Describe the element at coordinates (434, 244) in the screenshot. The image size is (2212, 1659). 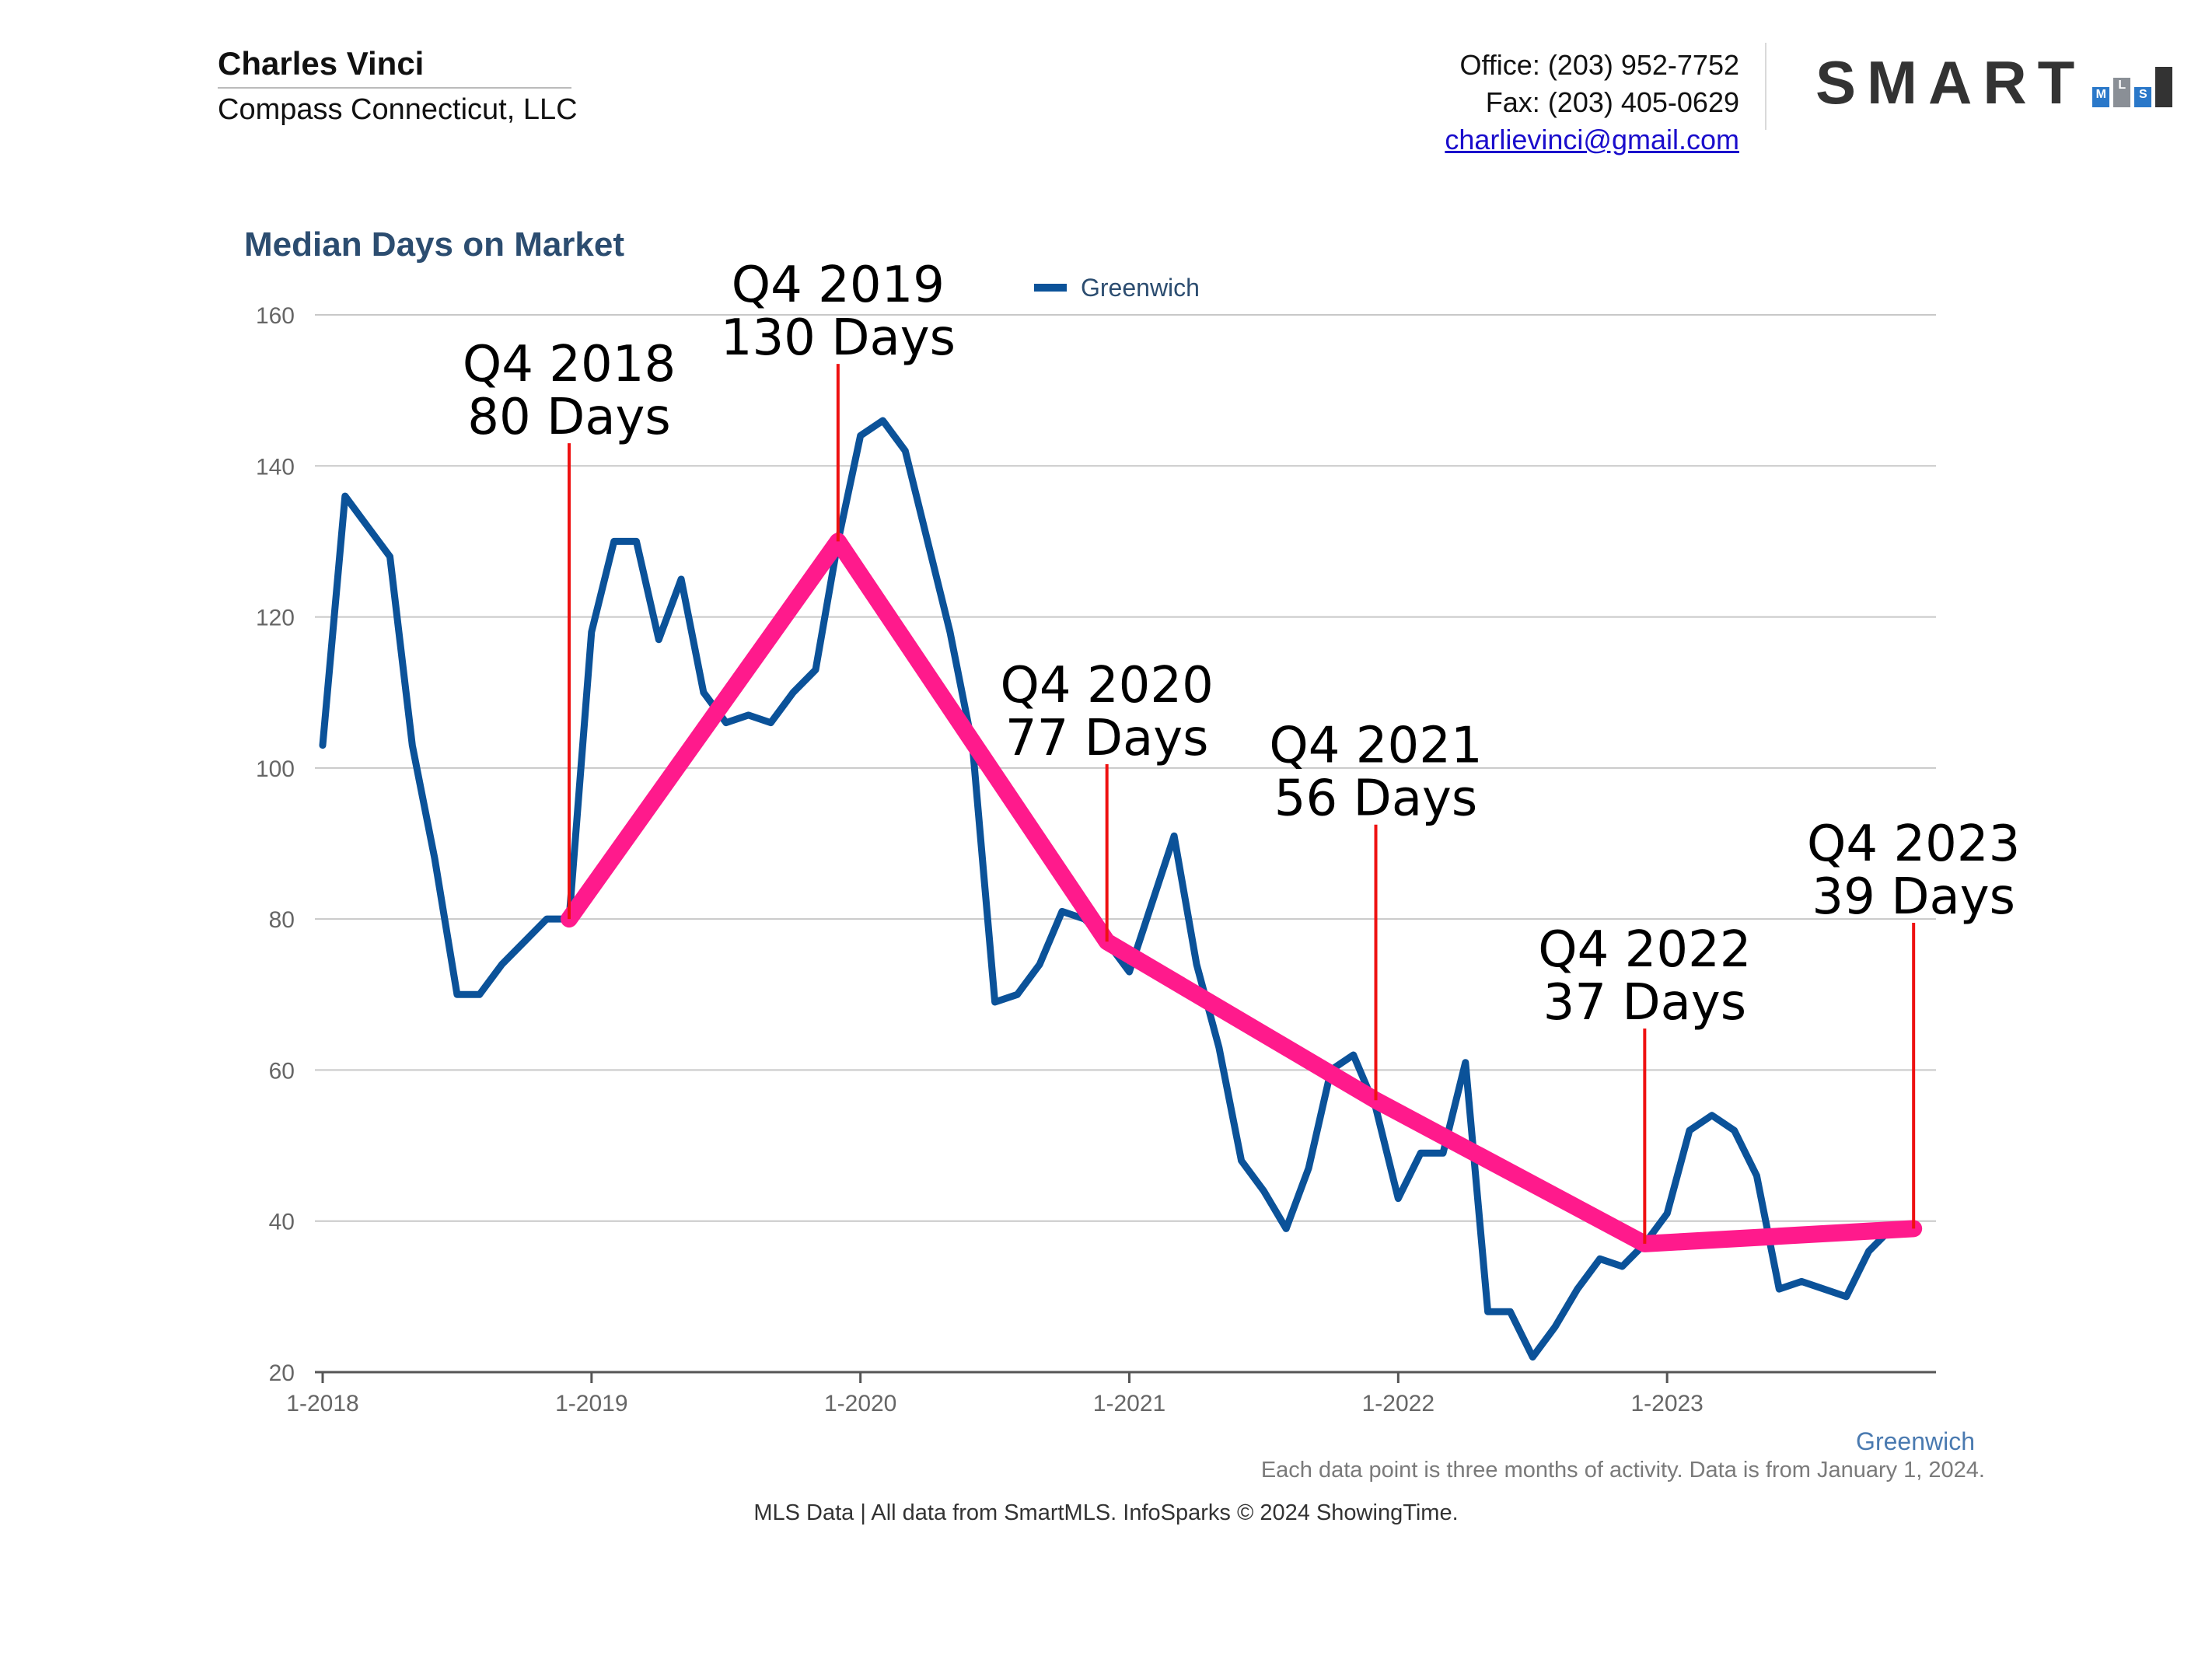
I see `chart-title: Median Days on Market` at that location.